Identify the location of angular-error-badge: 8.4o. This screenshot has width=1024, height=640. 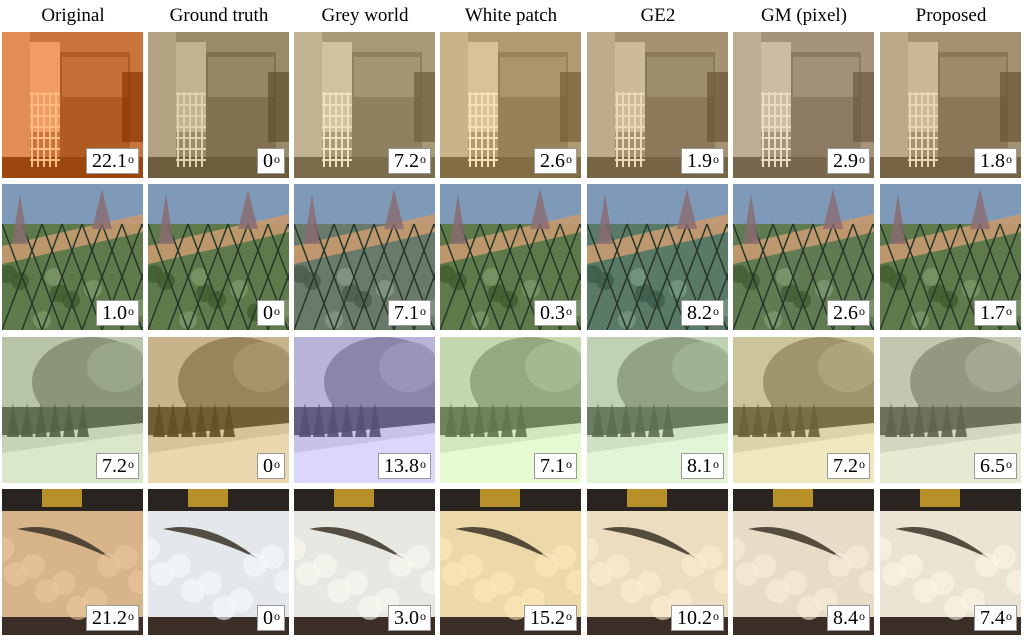
(848, 618).